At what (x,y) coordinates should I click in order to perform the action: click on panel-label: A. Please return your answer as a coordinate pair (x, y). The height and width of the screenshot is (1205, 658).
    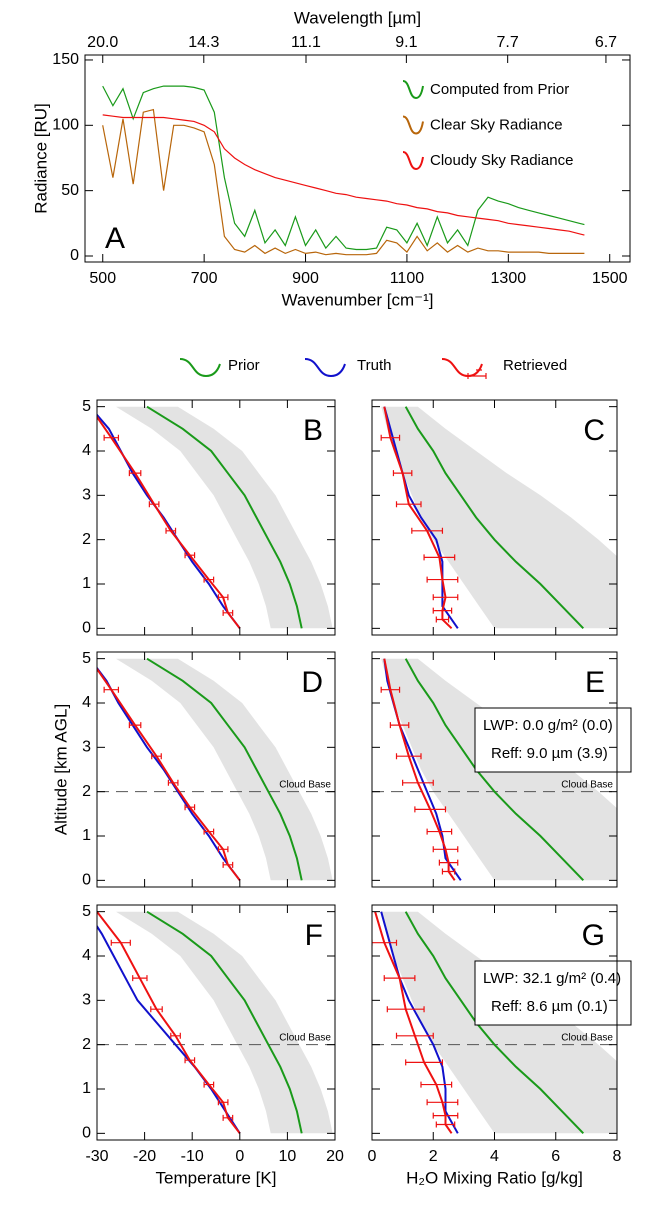
    Looking at the image, I should click on (115, 238).